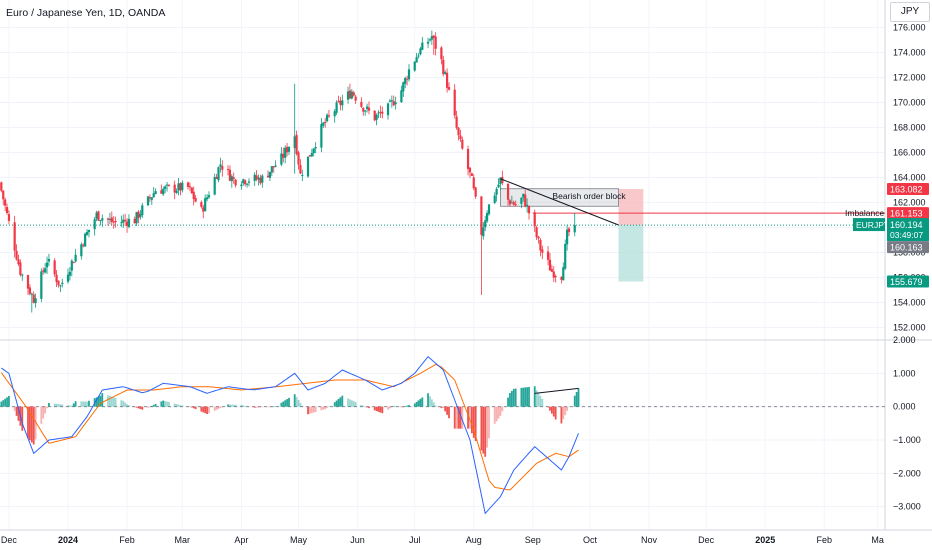 Image resolution: width=932 pixels, height=550 pixels. What do you see at coordinates (906, 214) in the screenshot?
I see `imbalance-price-tag: 161.153` at bounding box center [906, 214].